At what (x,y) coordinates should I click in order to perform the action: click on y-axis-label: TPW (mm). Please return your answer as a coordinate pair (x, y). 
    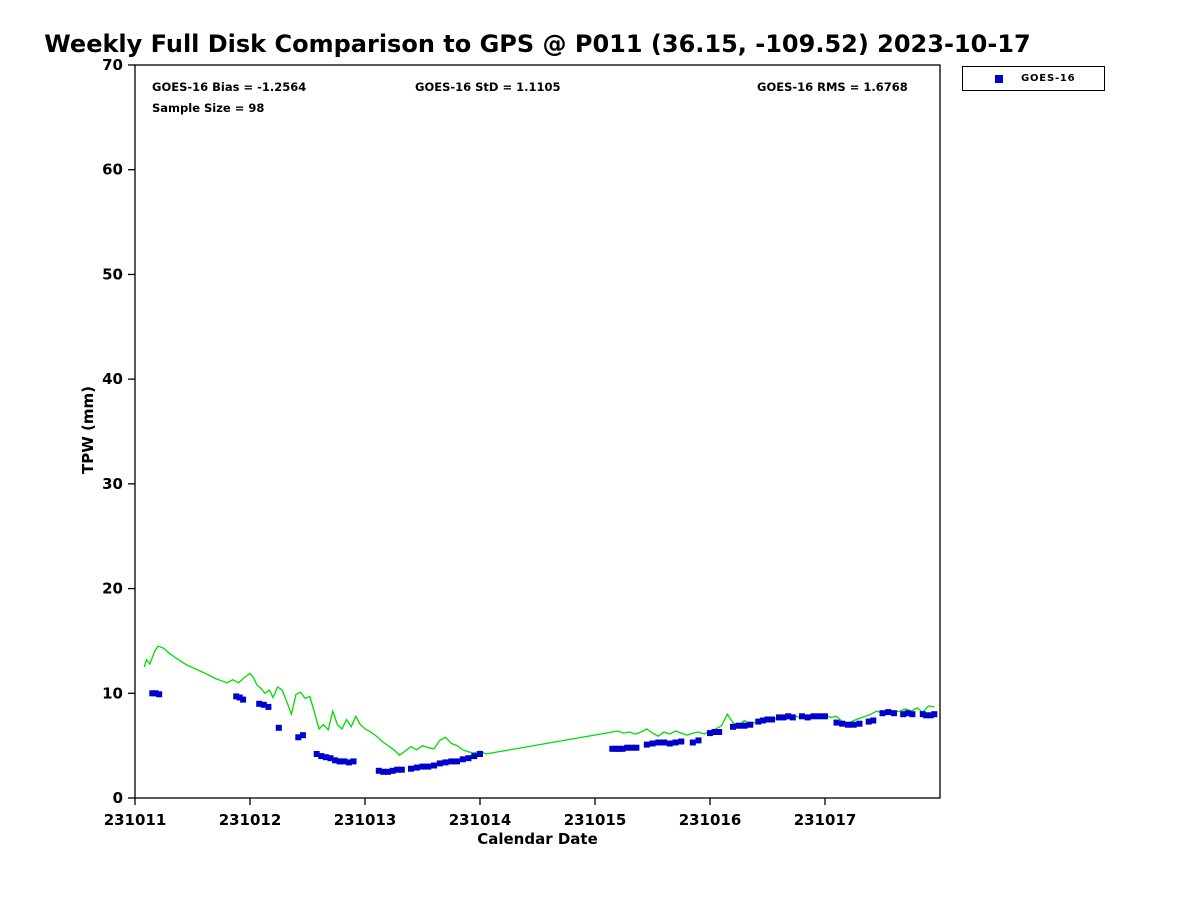
    Looking at the image, I should click on (88, 430).